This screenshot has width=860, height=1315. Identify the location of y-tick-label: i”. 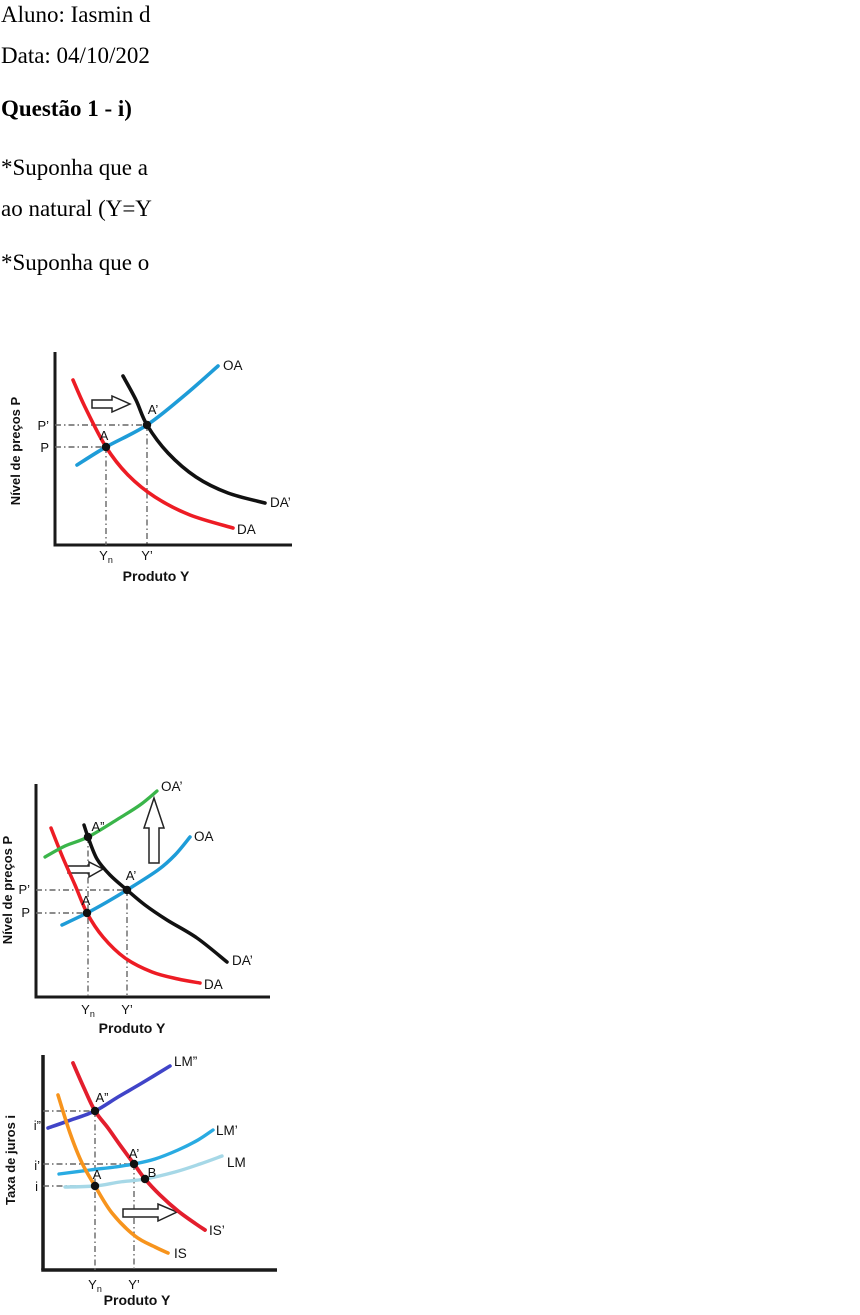
(37, 1125).